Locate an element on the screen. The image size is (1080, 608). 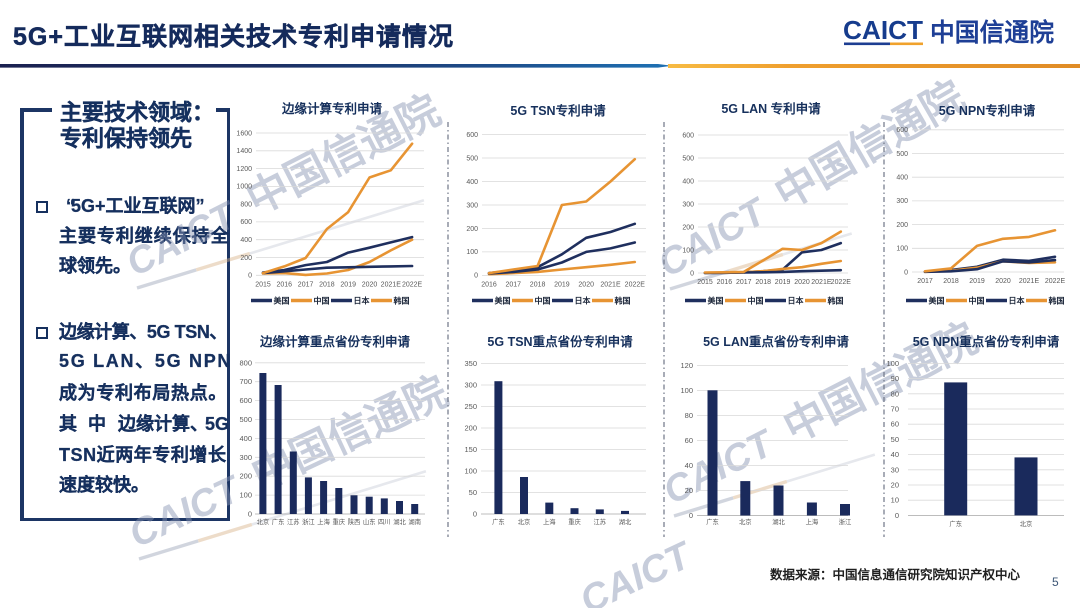
svg-text: 40 is located at coordinates (689, 465).